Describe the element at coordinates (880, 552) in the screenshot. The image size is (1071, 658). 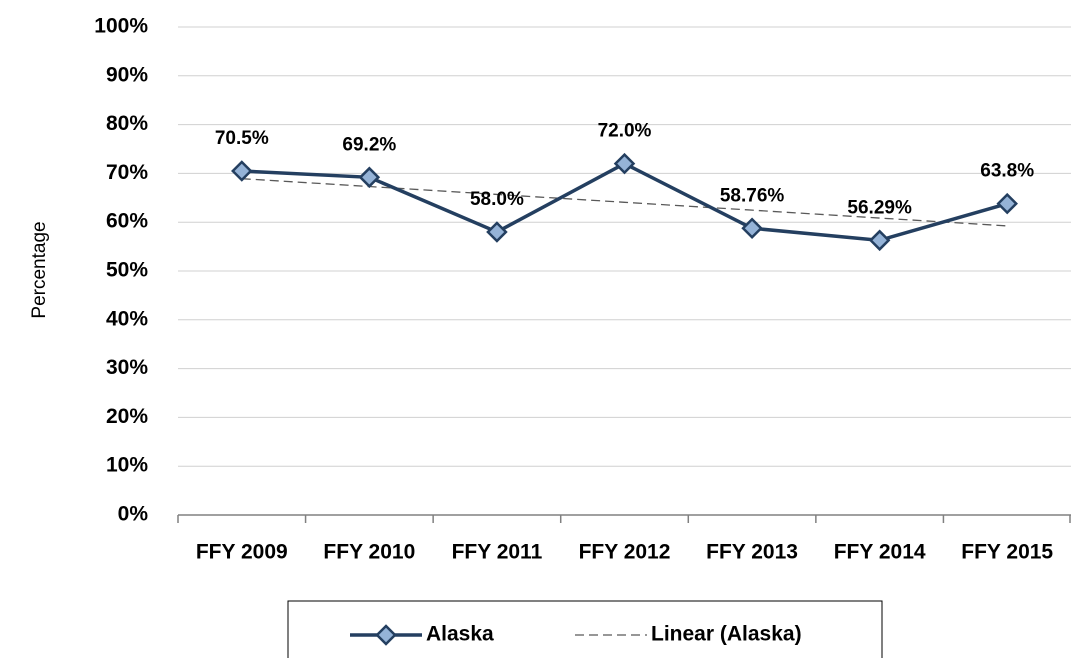
I see `x-tick-label: FFY 2014` at that location.